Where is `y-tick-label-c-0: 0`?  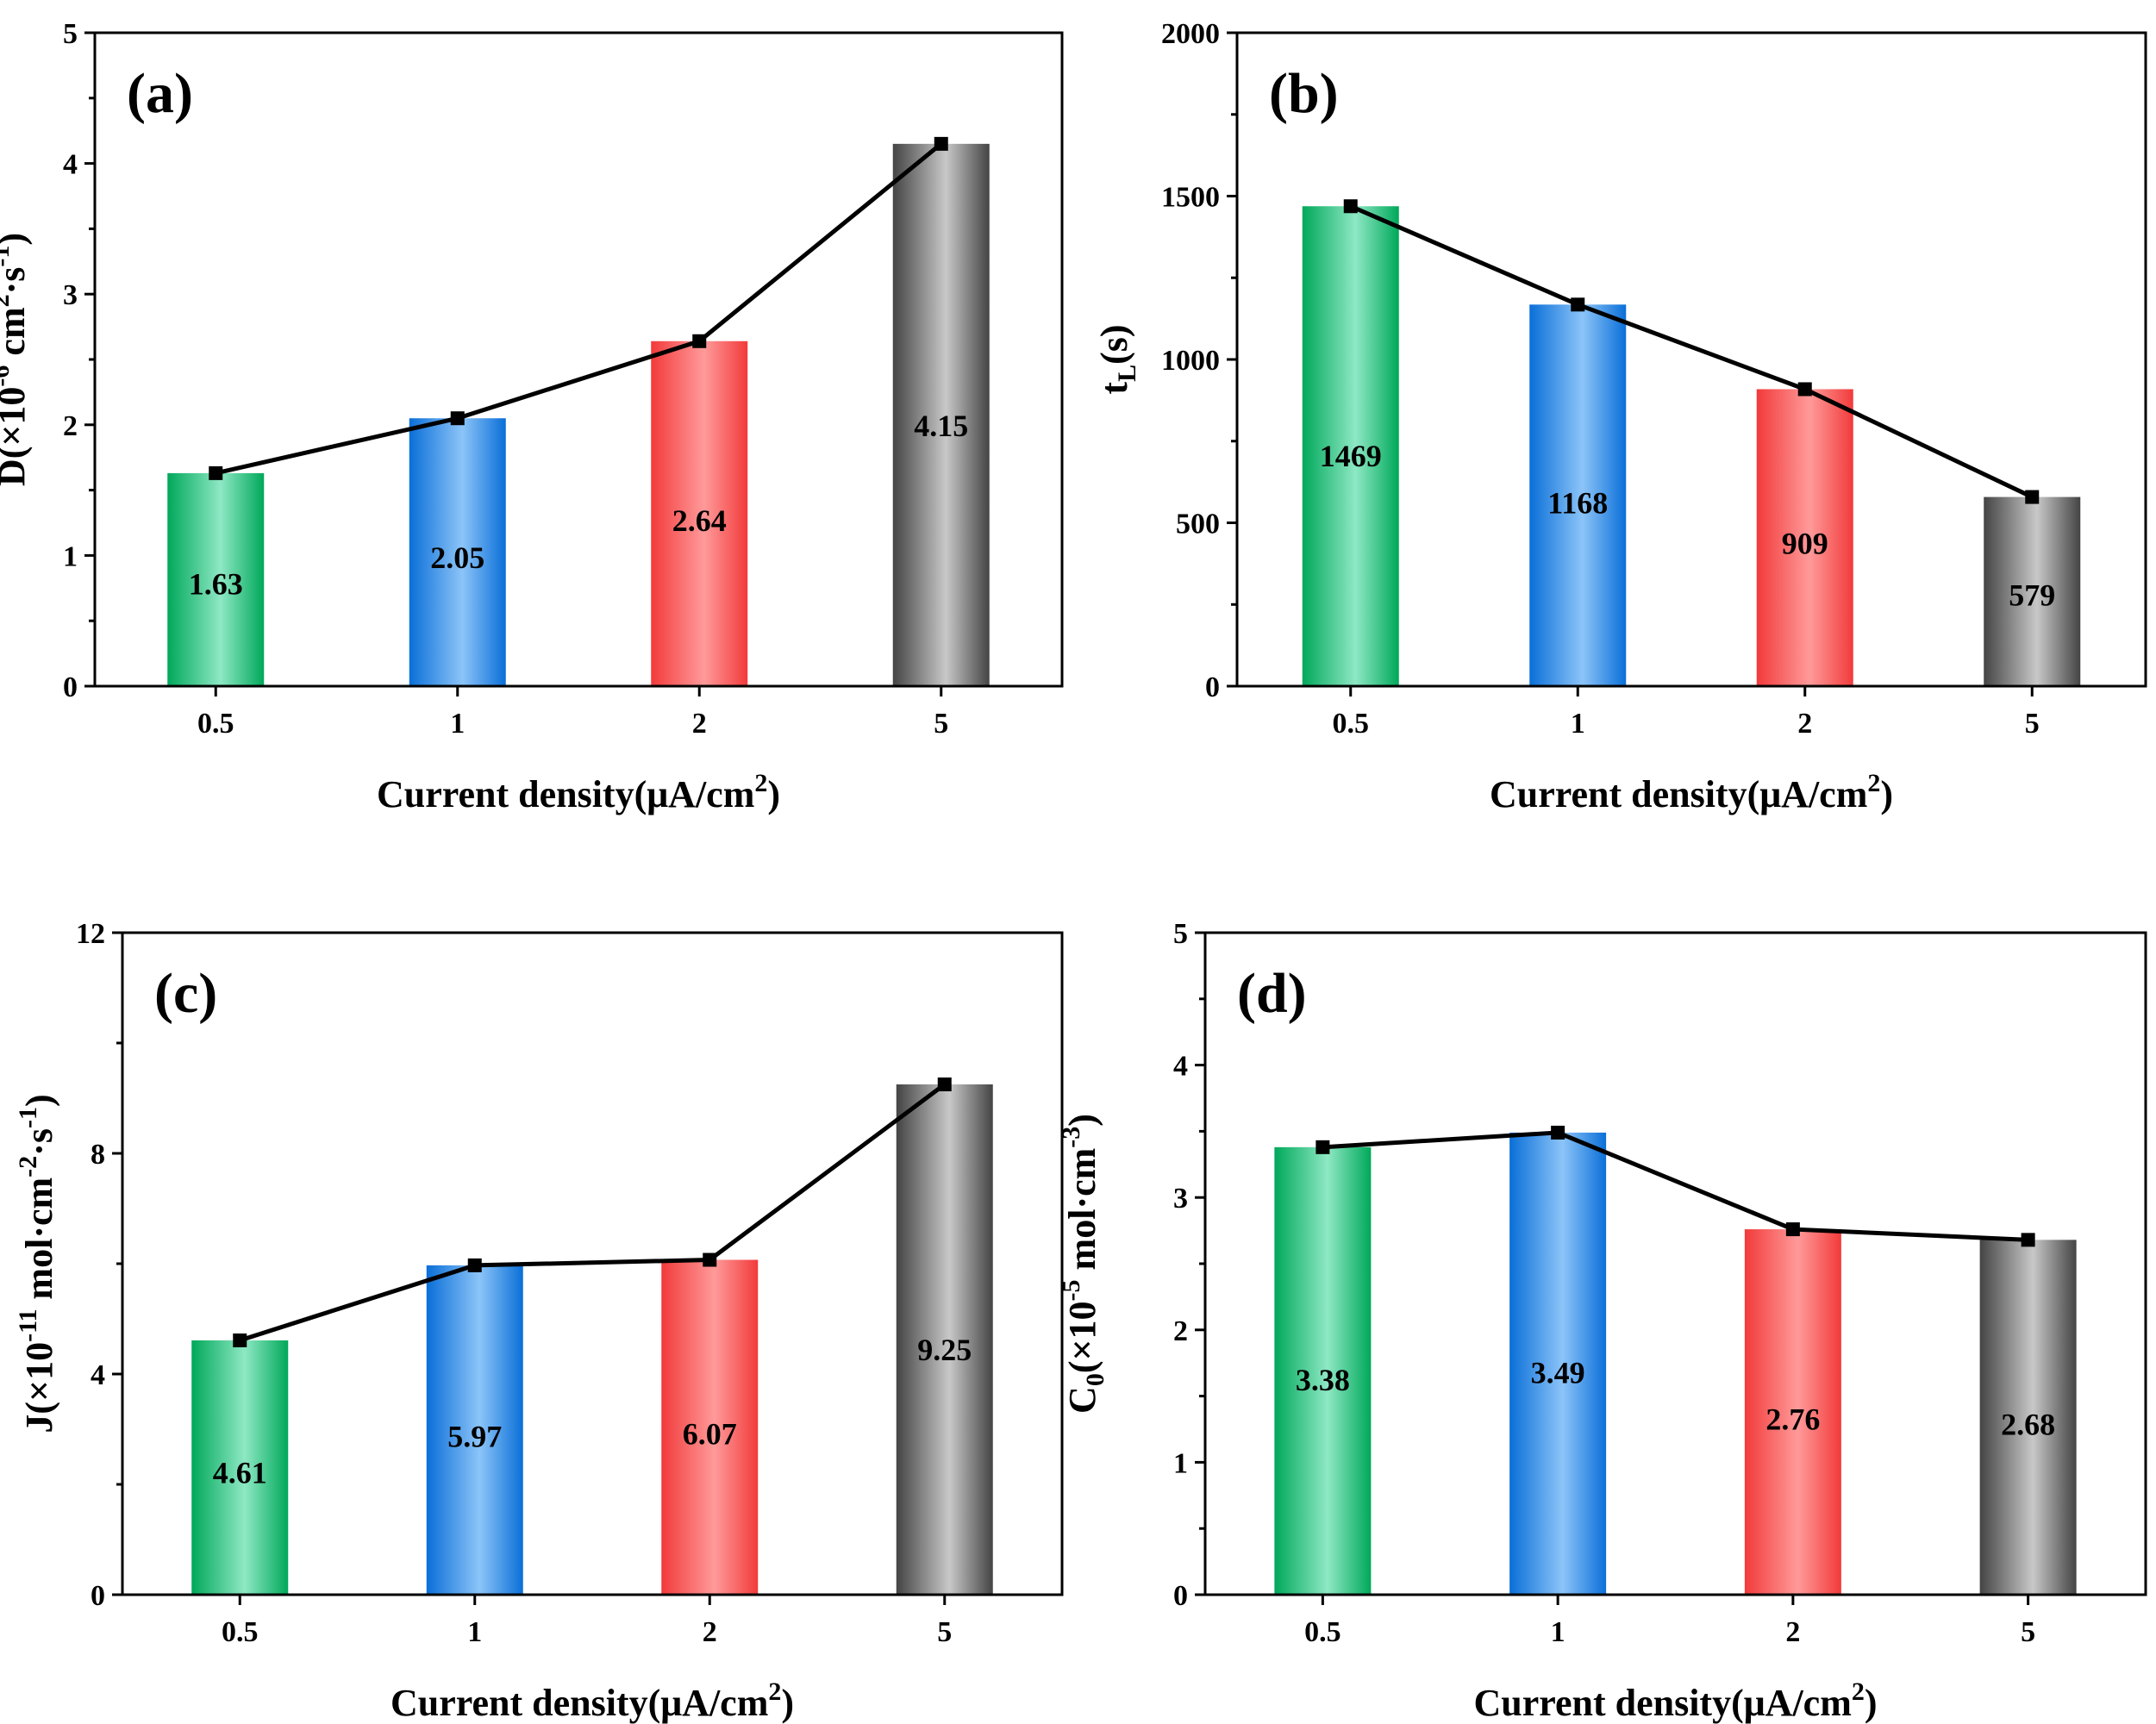 y-tick-label-c-0: 0 is located at coordinates (98, 1596).